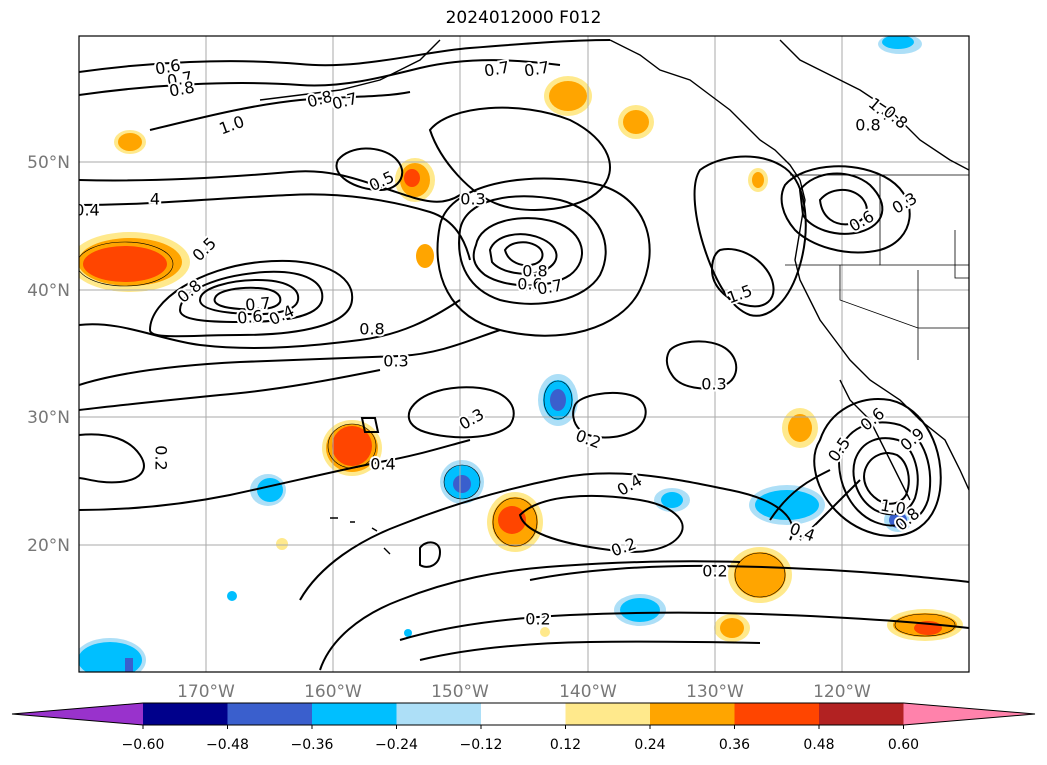 The height and width of the screenshot is (765, 1047). I want to click on colorbar-tick-label: 0.24, so click(649, 745).